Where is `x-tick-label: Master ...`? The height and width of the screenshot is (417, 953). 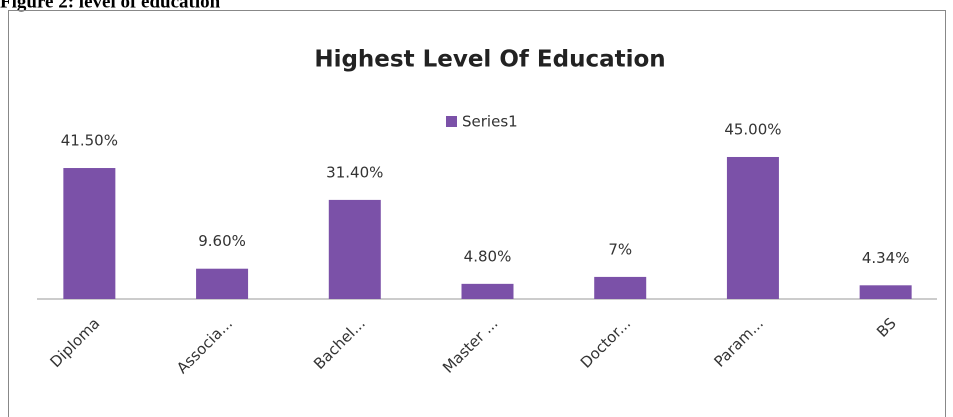 x-tick-label: Master ... is located at coordinates (470, 345).